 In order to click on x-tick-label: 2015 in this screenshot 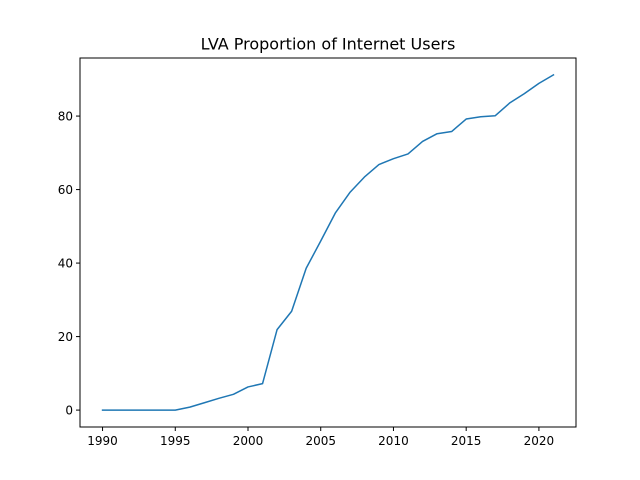, I will do `click(466, 441)`.